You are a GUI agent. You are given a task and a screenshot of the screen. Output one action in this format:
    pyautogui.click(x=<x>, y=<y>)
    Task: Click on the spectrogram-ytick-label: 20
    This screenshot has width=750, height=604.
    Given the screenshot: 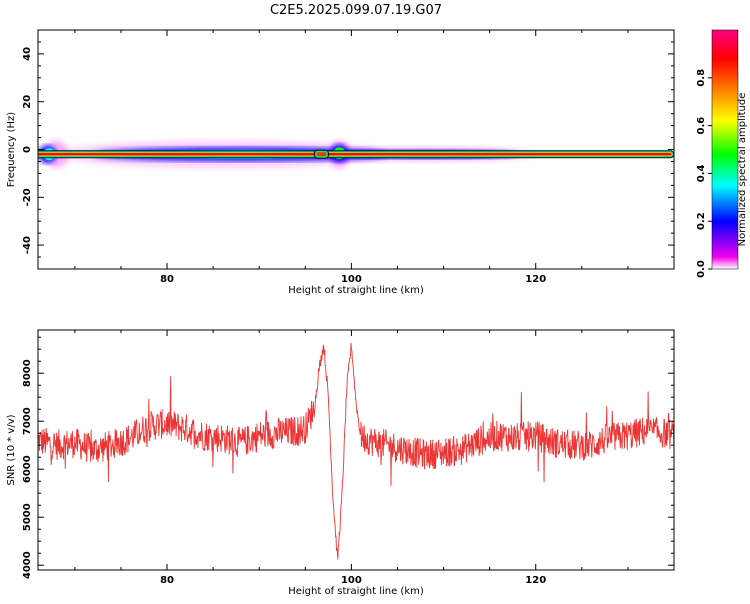 What is the action you would take?
    pyautogui.click(x=27, y=102)
    